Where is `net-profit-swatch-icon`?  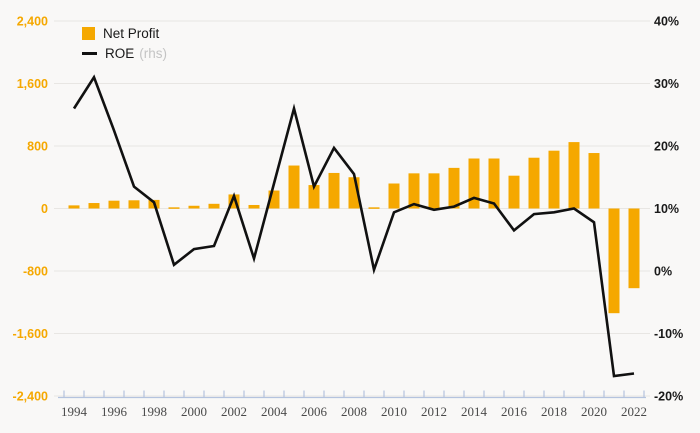 net-profit-swatch-icon is located at coordinates (88, 33).